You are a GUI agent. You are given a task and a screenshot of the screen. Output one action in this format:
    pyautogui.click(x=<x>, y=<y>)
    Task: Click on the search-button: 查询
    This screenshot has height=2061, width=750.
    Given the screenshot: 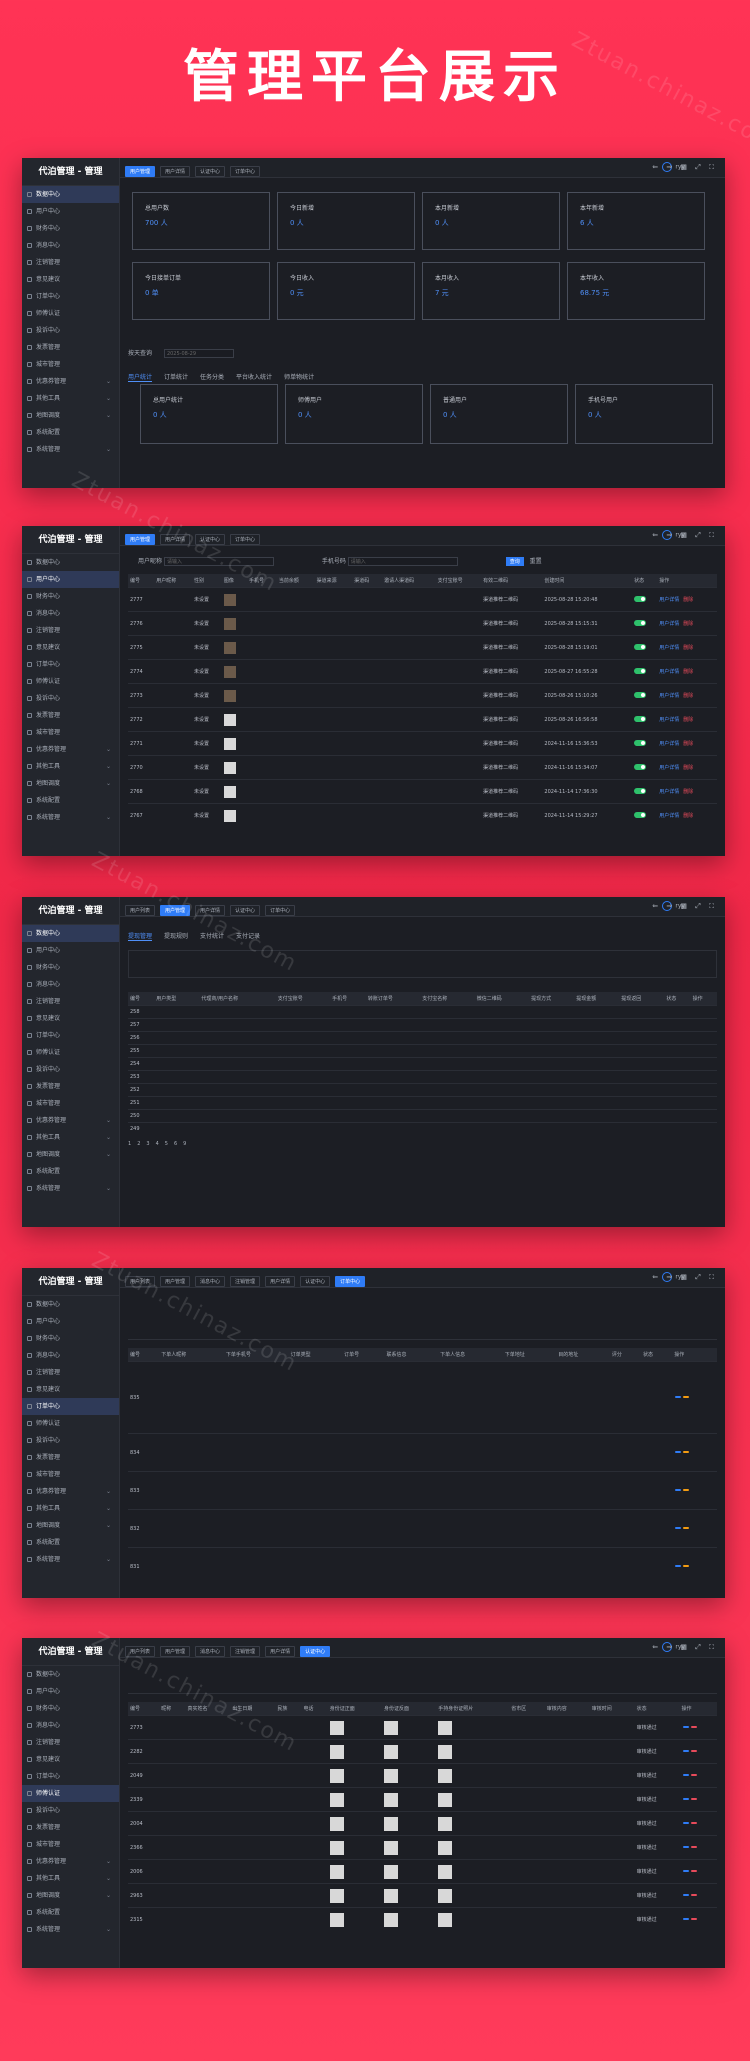 What is the action you would take?
    pyautogui.click(x=514, y=561)
    